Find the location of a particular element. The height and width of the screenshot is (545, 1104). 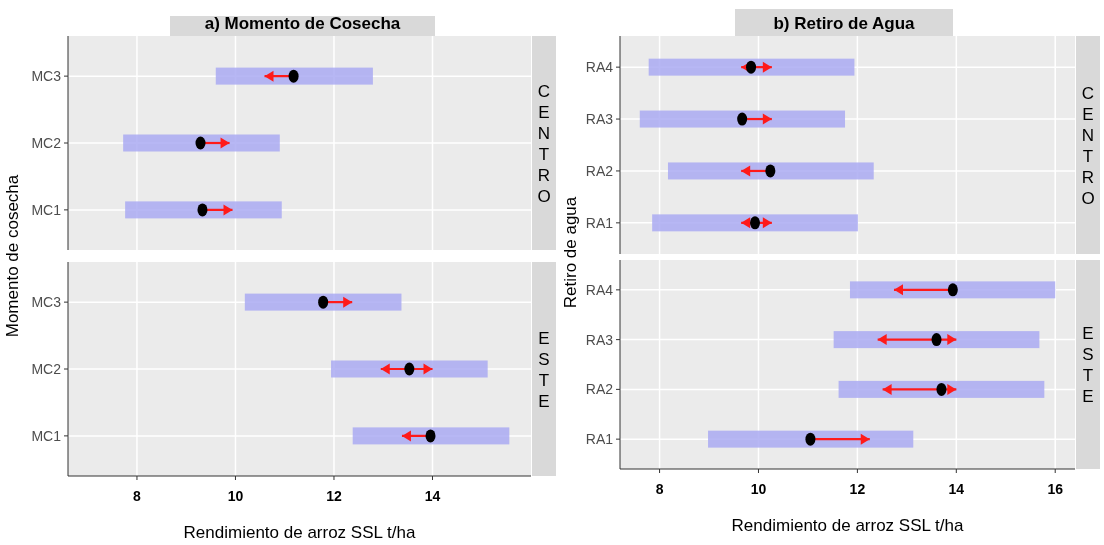

y-axis-title: Momento de cosecha is located at coordinates (12, 256).